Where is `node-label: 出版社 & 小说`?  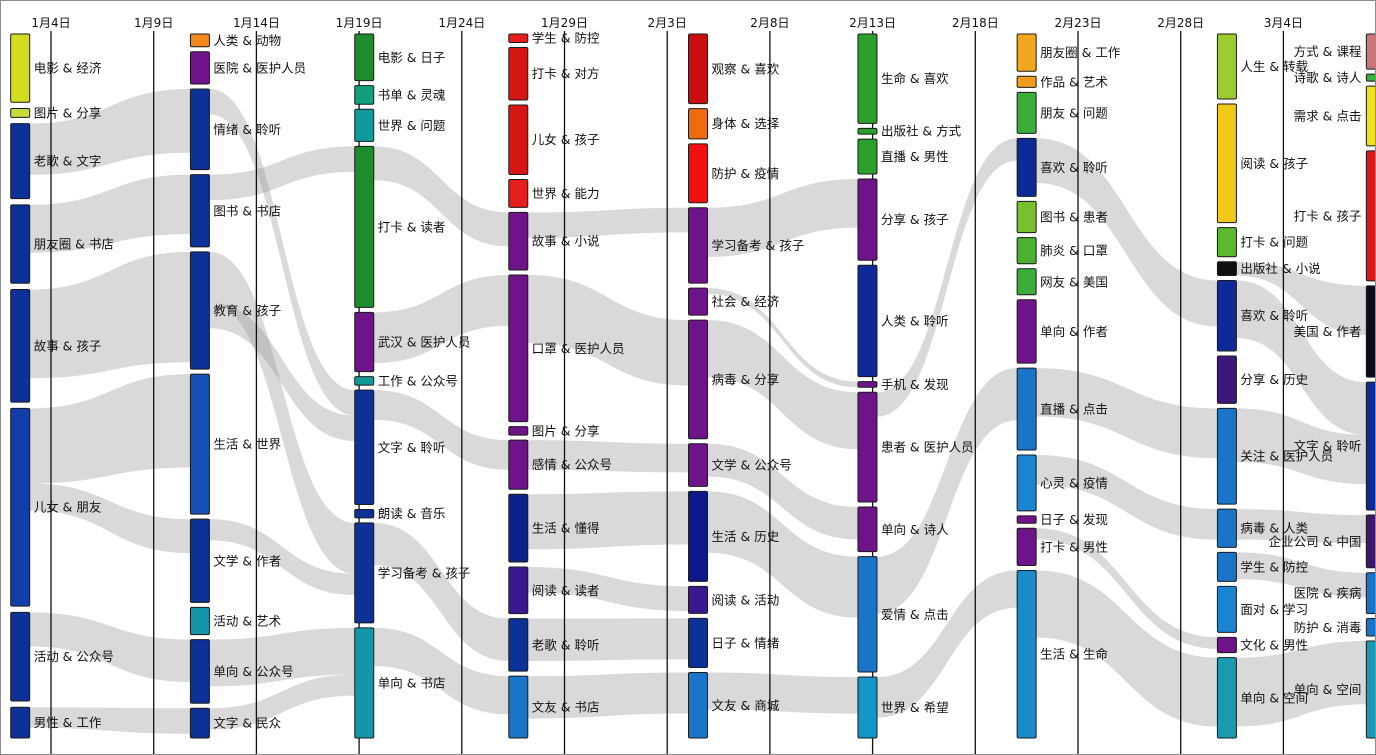 node-label: 出版社 & 小说 is located at coordinates (1280, 268).